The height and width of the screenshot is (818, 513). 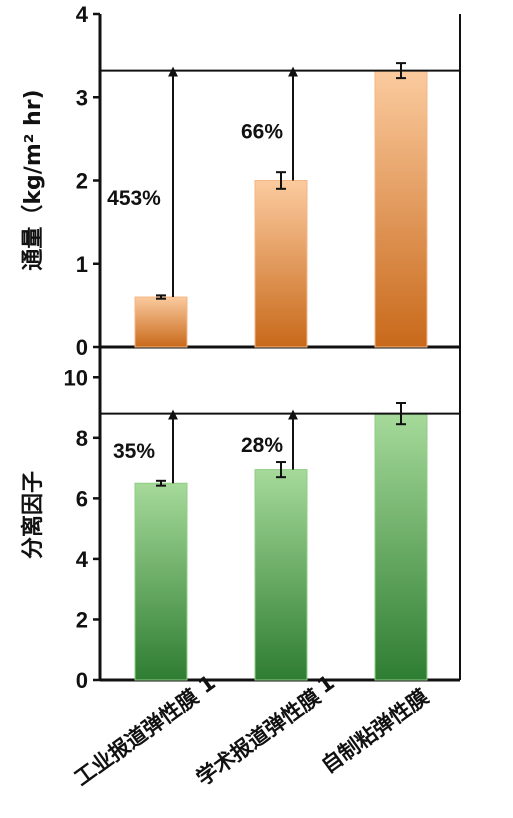 I want to click on y-axis-label: 通量（kg/m² hr), so click(x=33, y=179).